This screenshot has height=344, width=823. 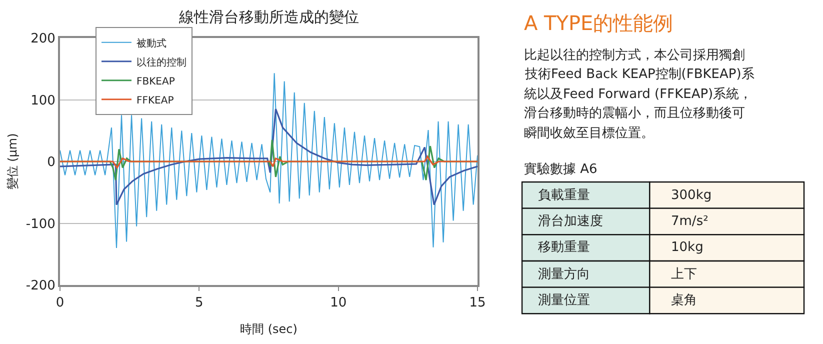 What do you see at coordinates (338, 303) in the screenshot?
I see `x-tick-label: 10` at bounding box center [338, 303].